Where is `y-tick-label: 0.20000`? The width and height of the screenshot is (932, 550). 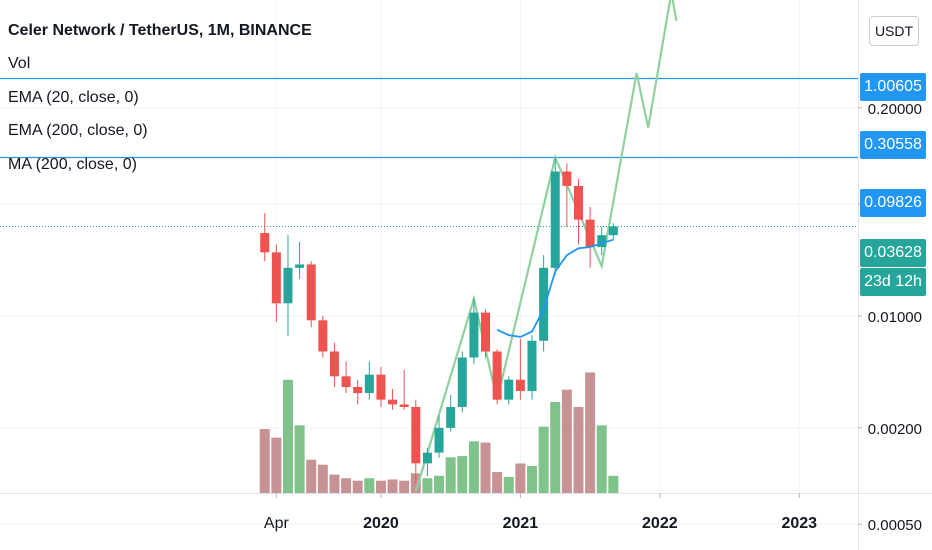 y-tick-label: 0.20000 is located at coordinates (895, 109).